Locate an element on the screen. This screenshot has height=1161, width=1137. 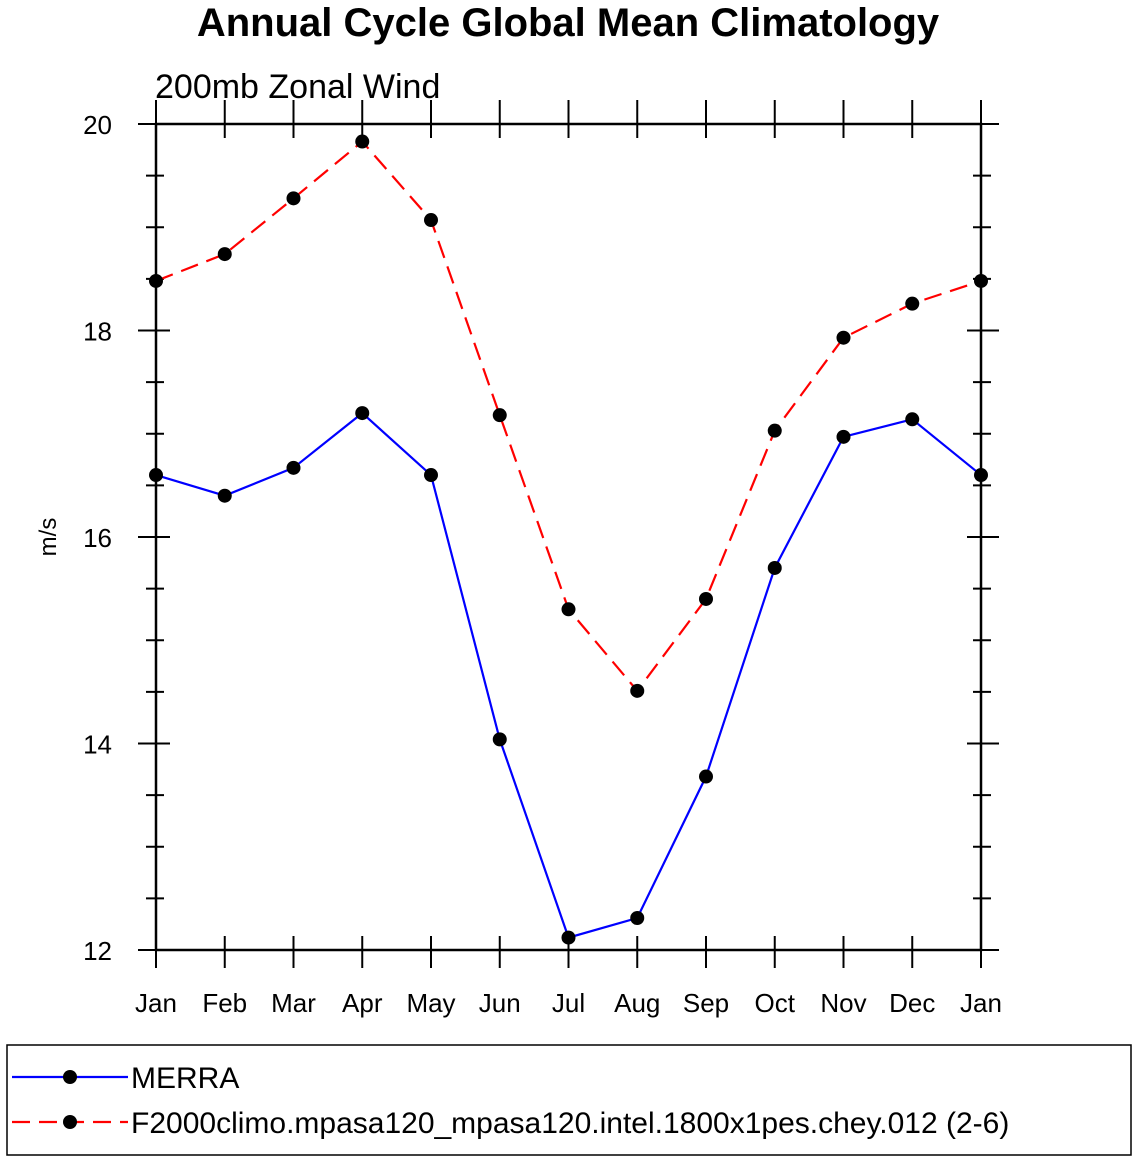
x-tick-label: Mar is located at coordinates (293, 1003).